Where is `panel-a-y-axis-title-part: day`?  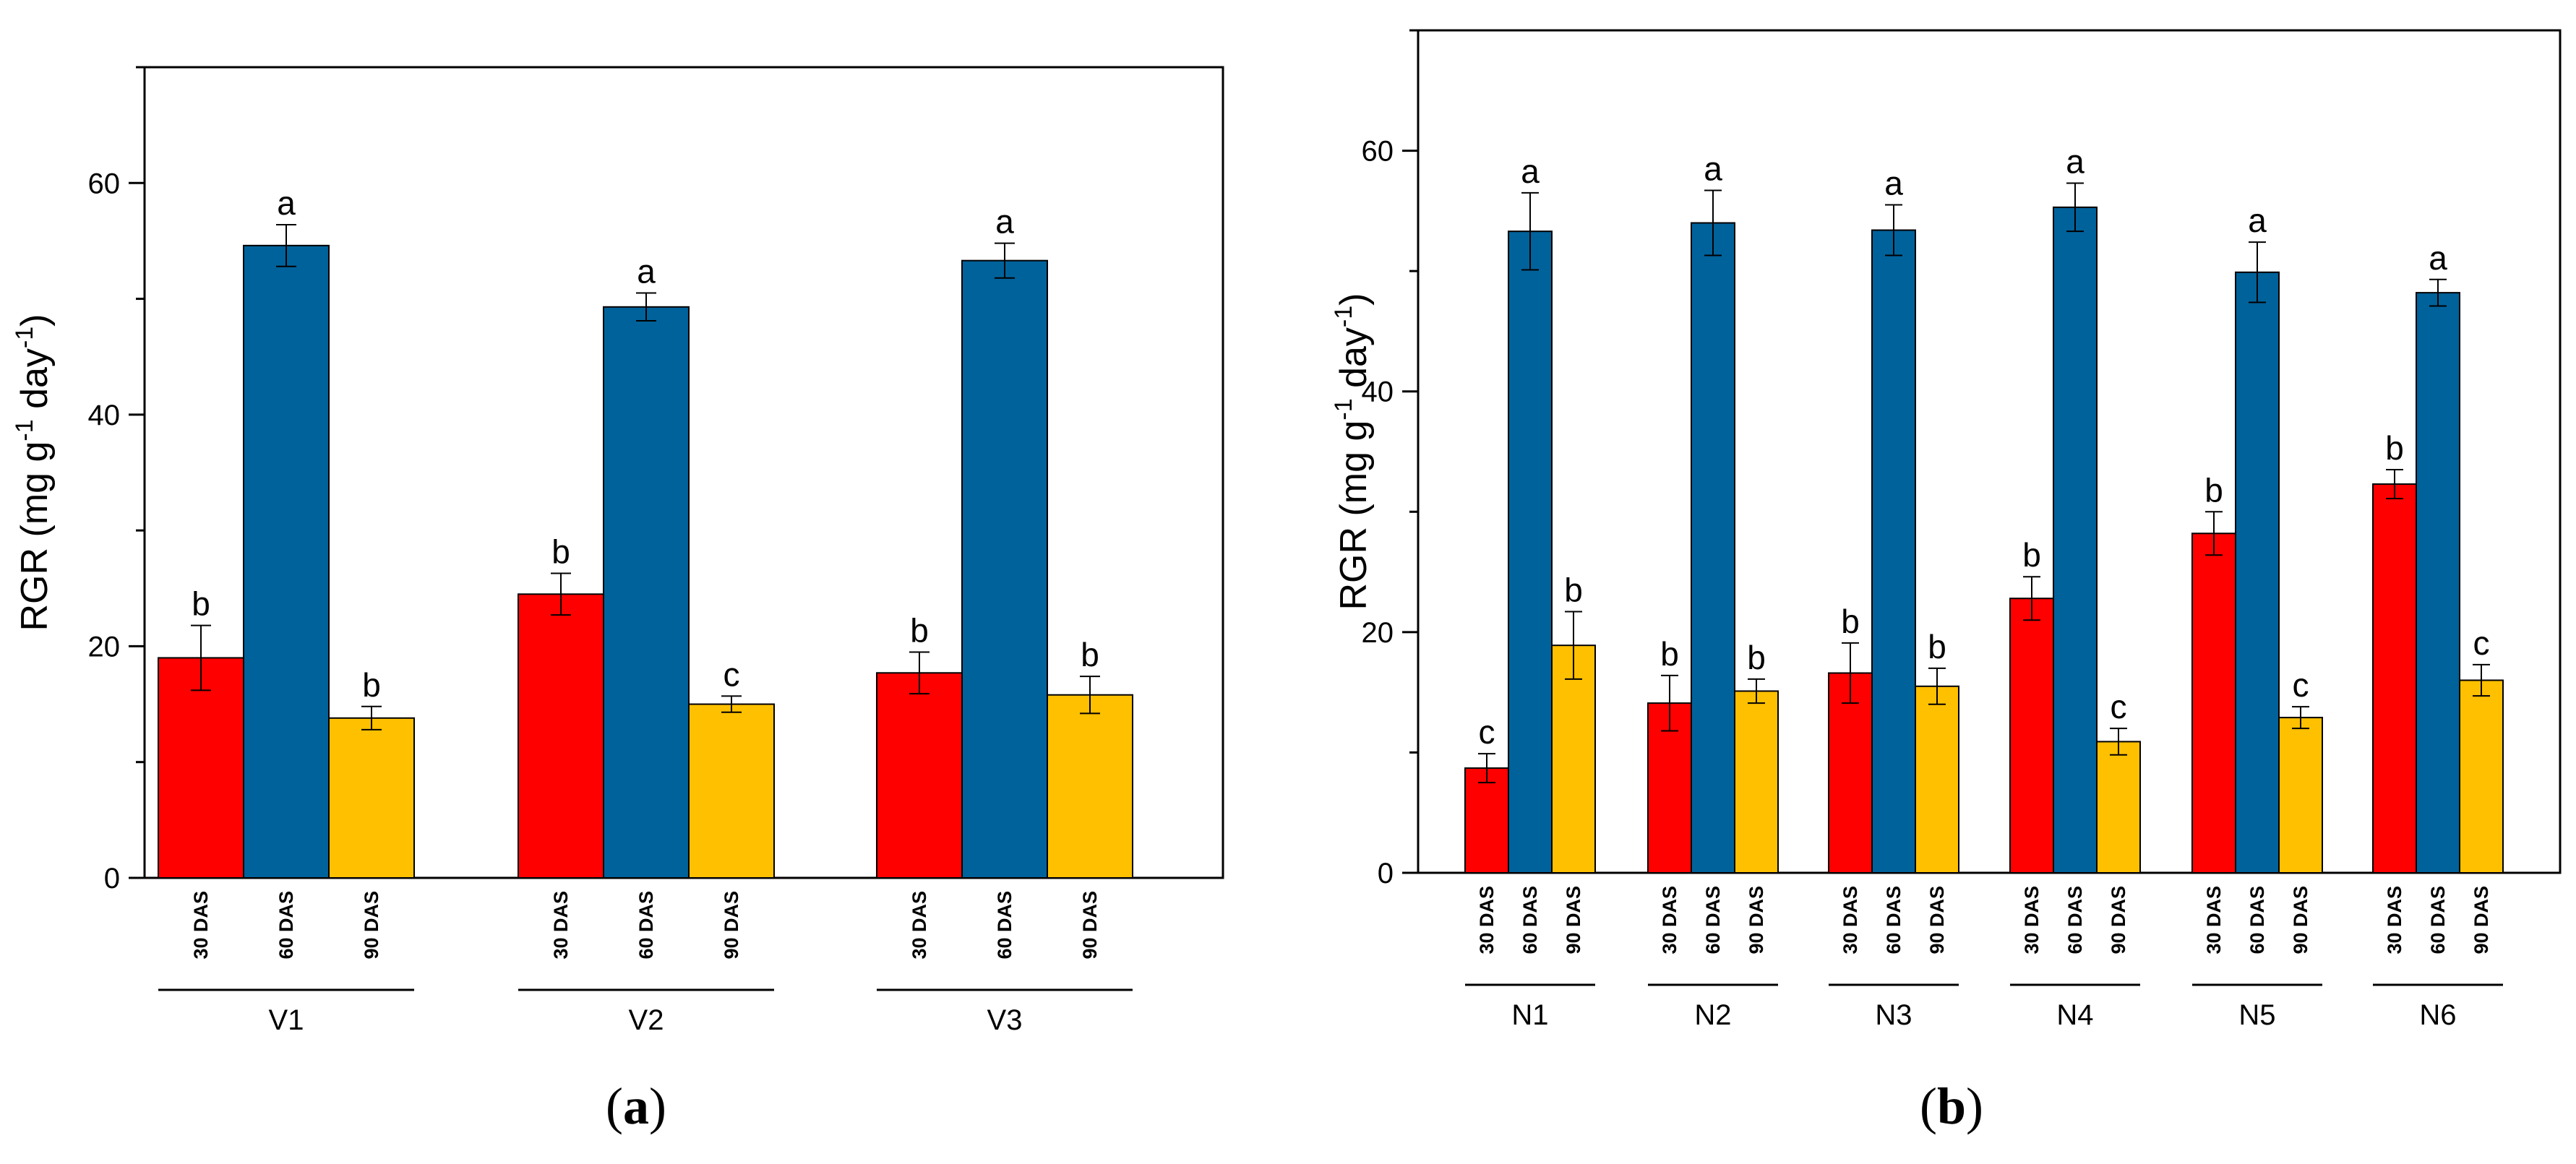 panel-a-y-axis-title-part: day is located at coordinates (35, 383).